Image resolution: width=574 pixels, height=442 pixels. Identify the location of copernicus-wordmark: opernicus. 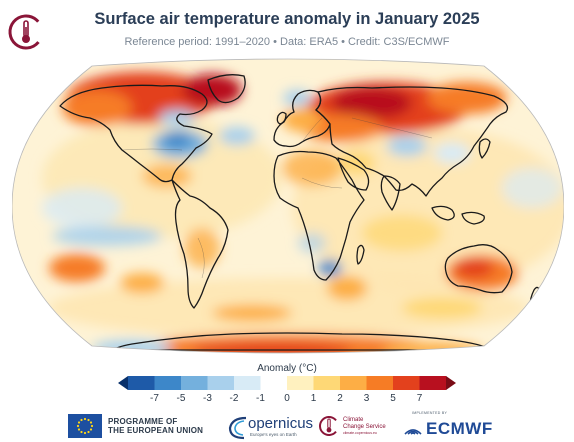
(281, 423).